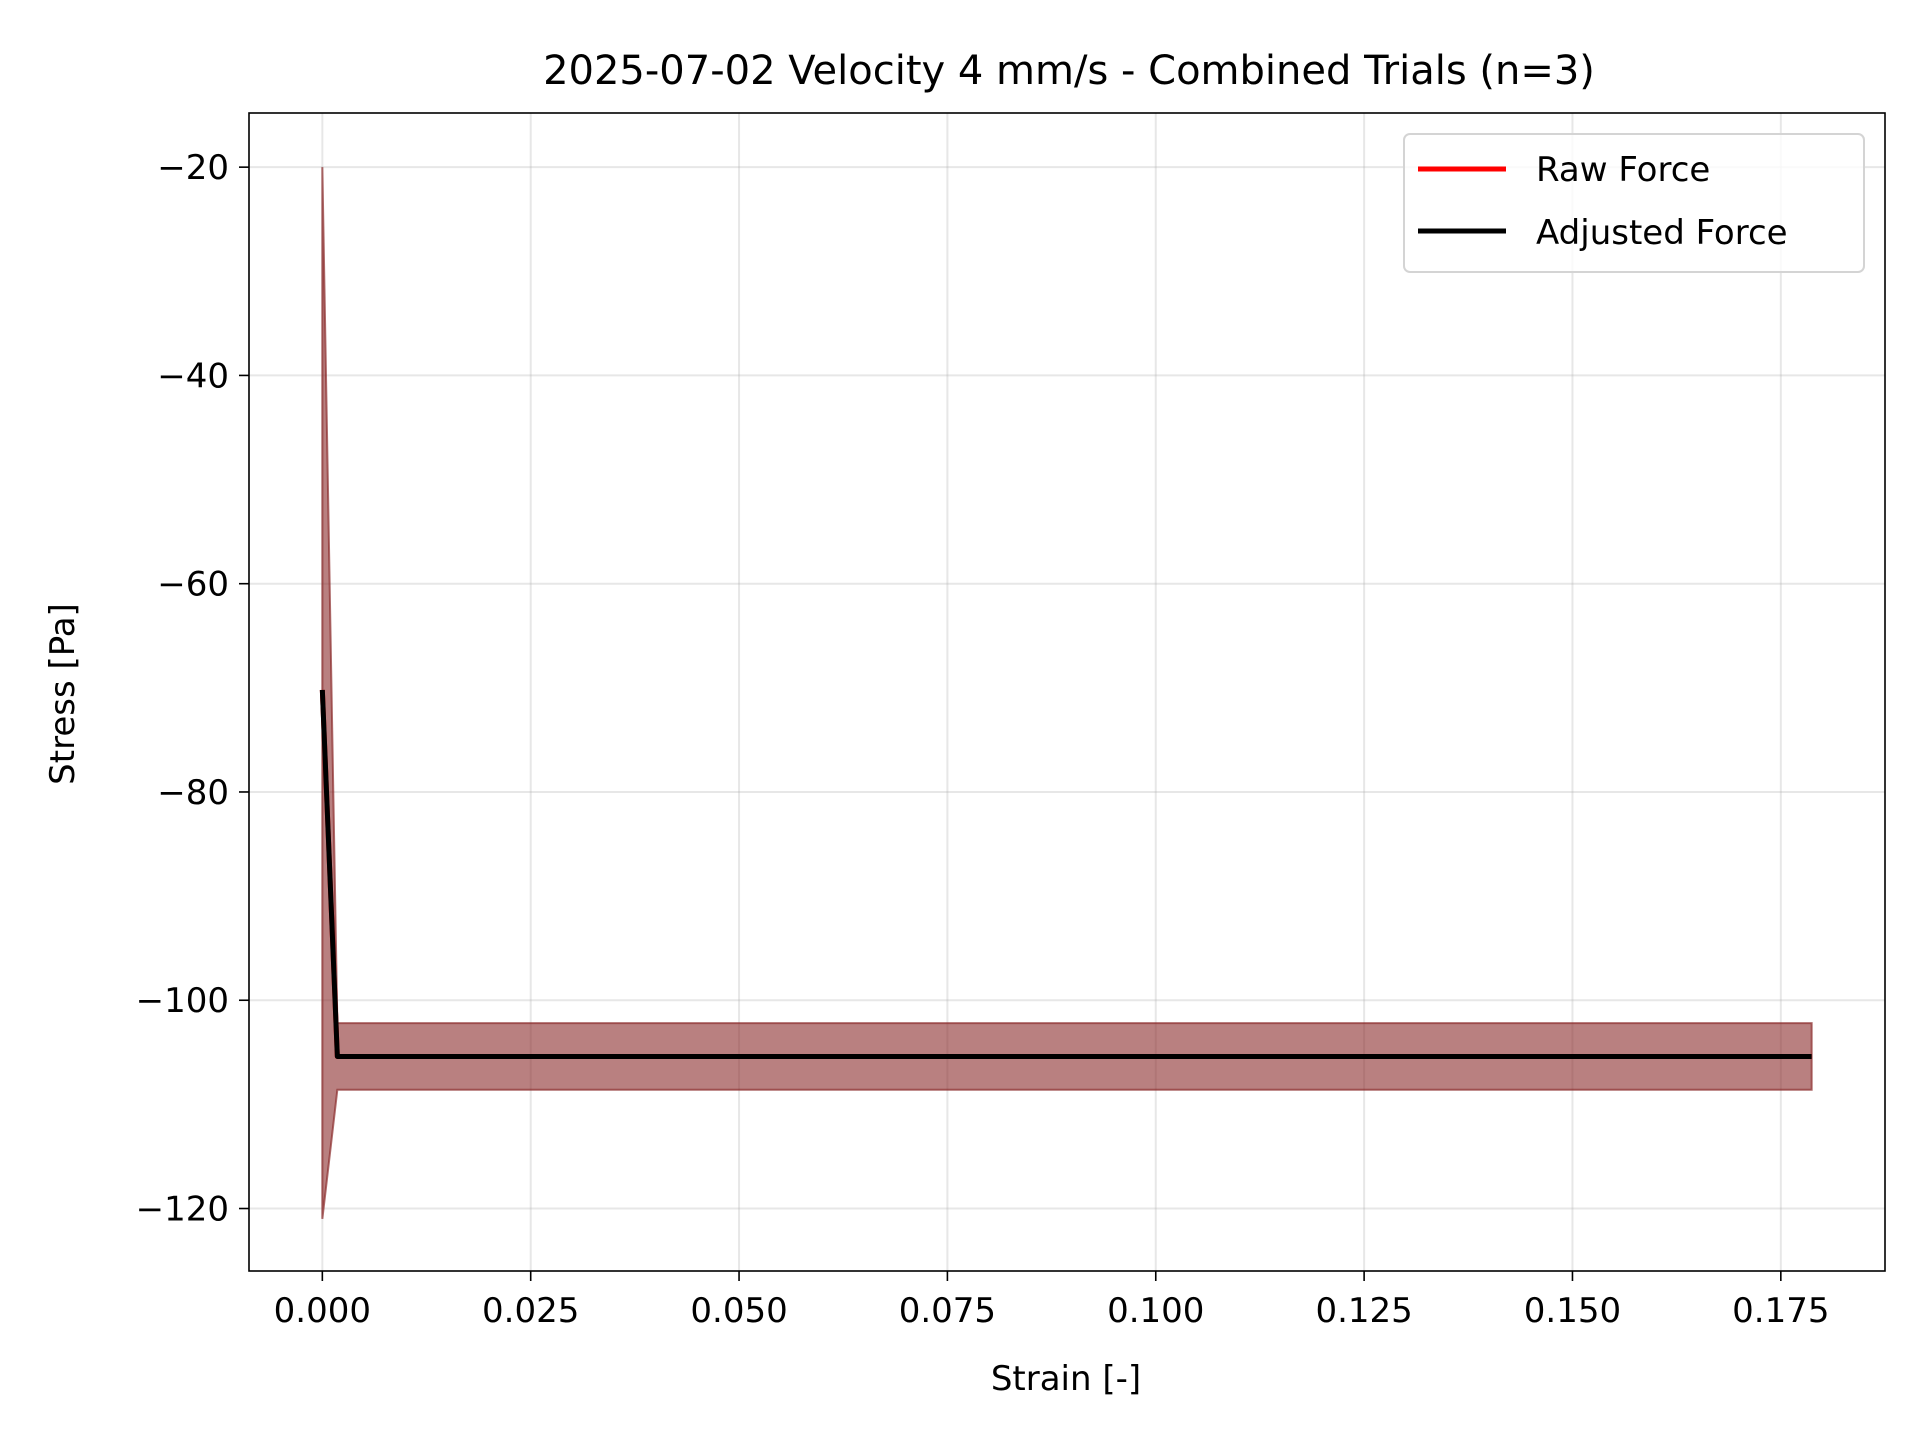 This screenshot has width=1920, height=1444. Describe the element at coordinates (1780, 1311) in the screenshot. I see `x-tick-label: 0.175` at that location.